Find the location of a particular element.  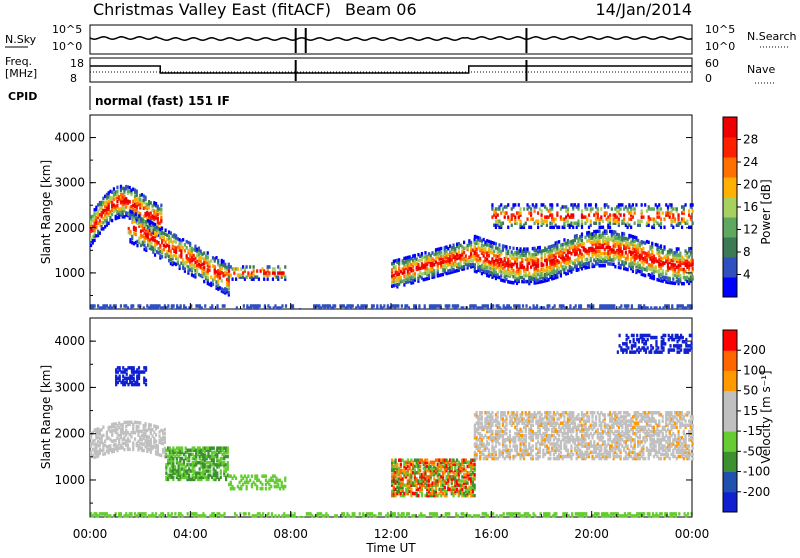

beam-label: Beam 06 is located at coordinates (381, 9).